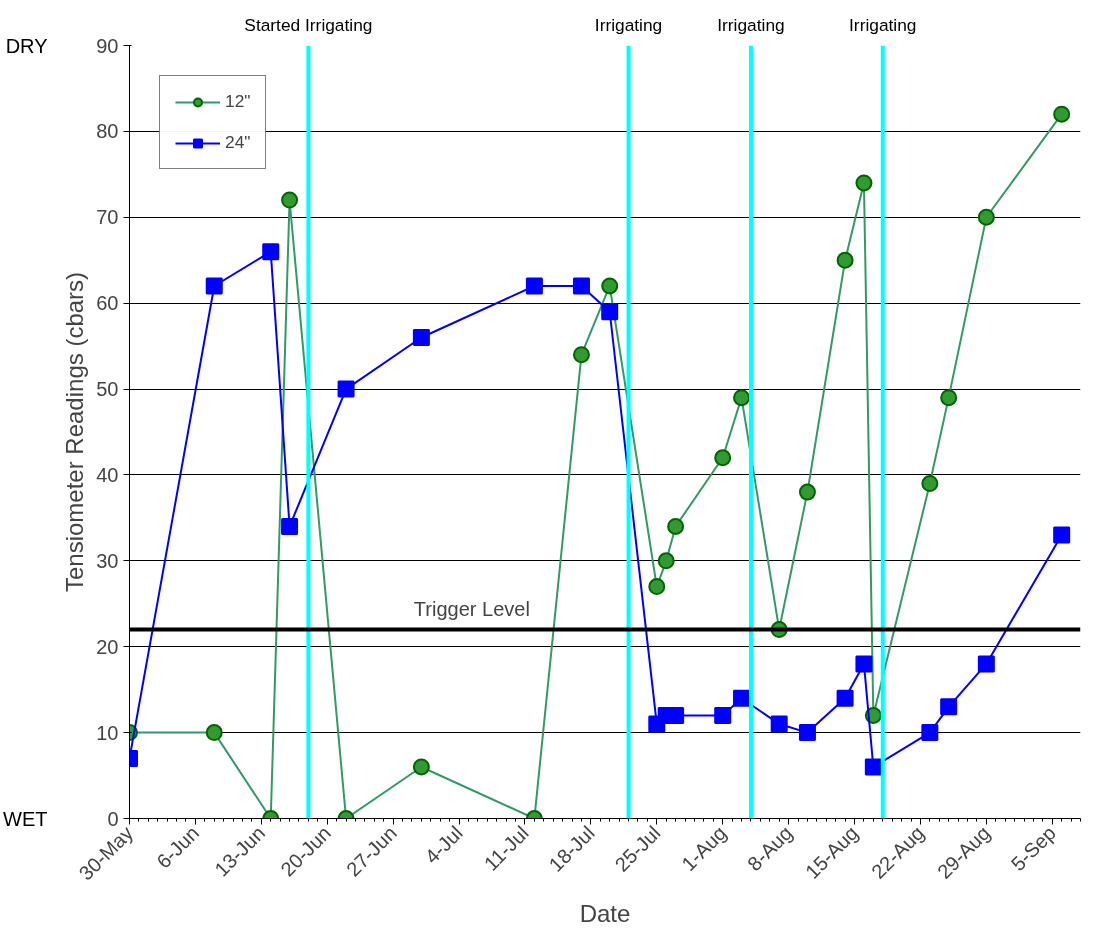 The image size is (1111, 939). Describe the element at coordinates (113, 818) in the screenshot. I see `y-tick-label: 0` at that location.